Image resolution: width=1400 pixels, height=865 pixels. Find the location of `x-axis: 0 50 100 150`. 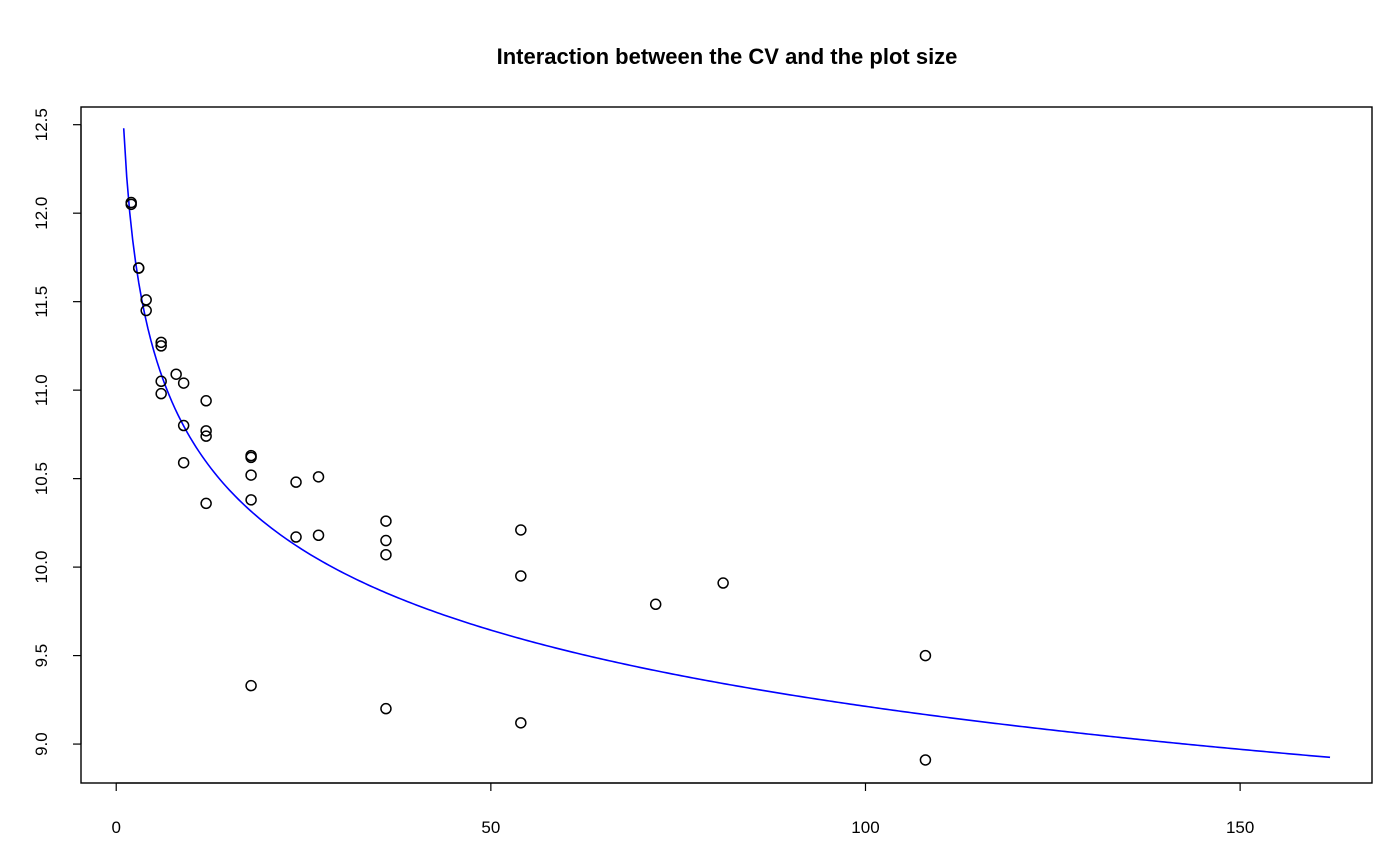

x-axis: 0 50 100 150 is located at coordinates (682, 809).